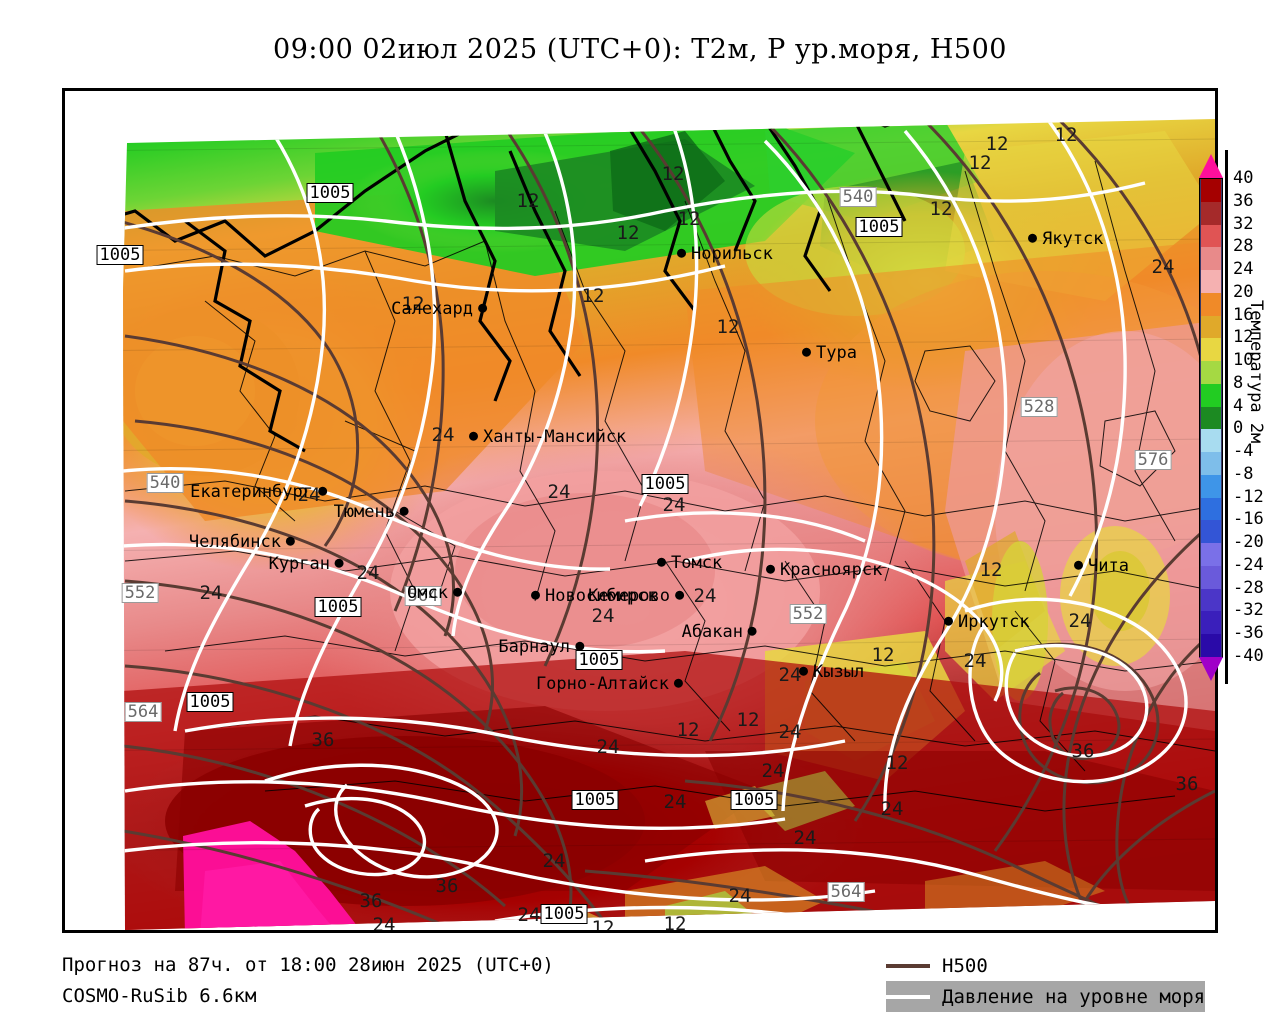 Image resolution: width=1280 pixels, height=1024 pixels. I want to click on colorbar-tick: 32, so click(1243, 223).